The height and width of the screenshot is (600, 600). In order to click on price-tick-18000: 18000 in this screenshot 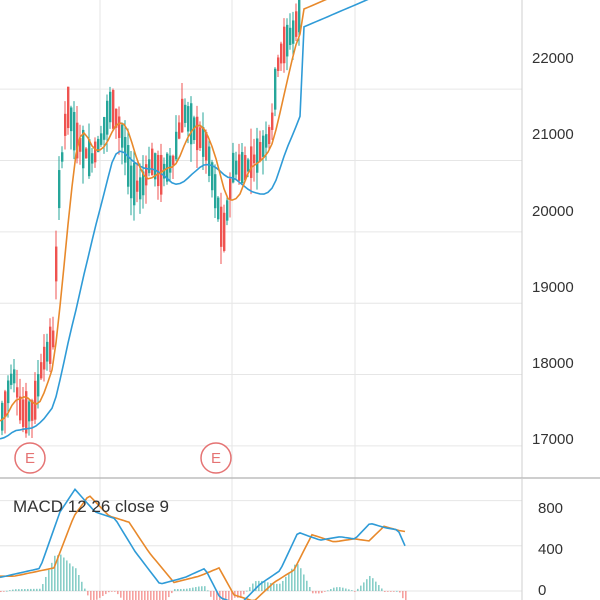, I will do `click(553, 363)`.